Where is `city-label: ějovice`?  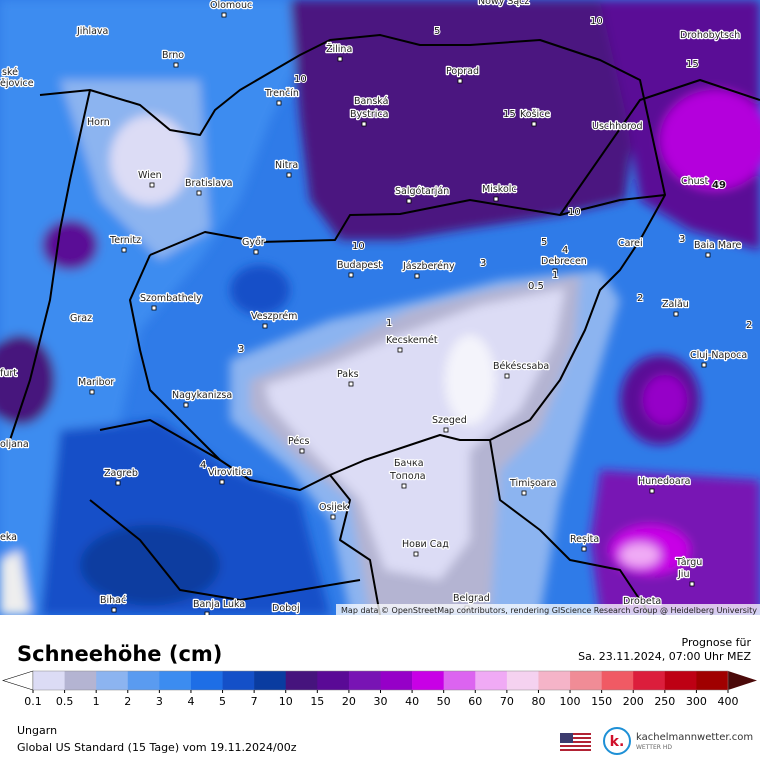
city-label: ějovice is located at coordinates (17, 83).